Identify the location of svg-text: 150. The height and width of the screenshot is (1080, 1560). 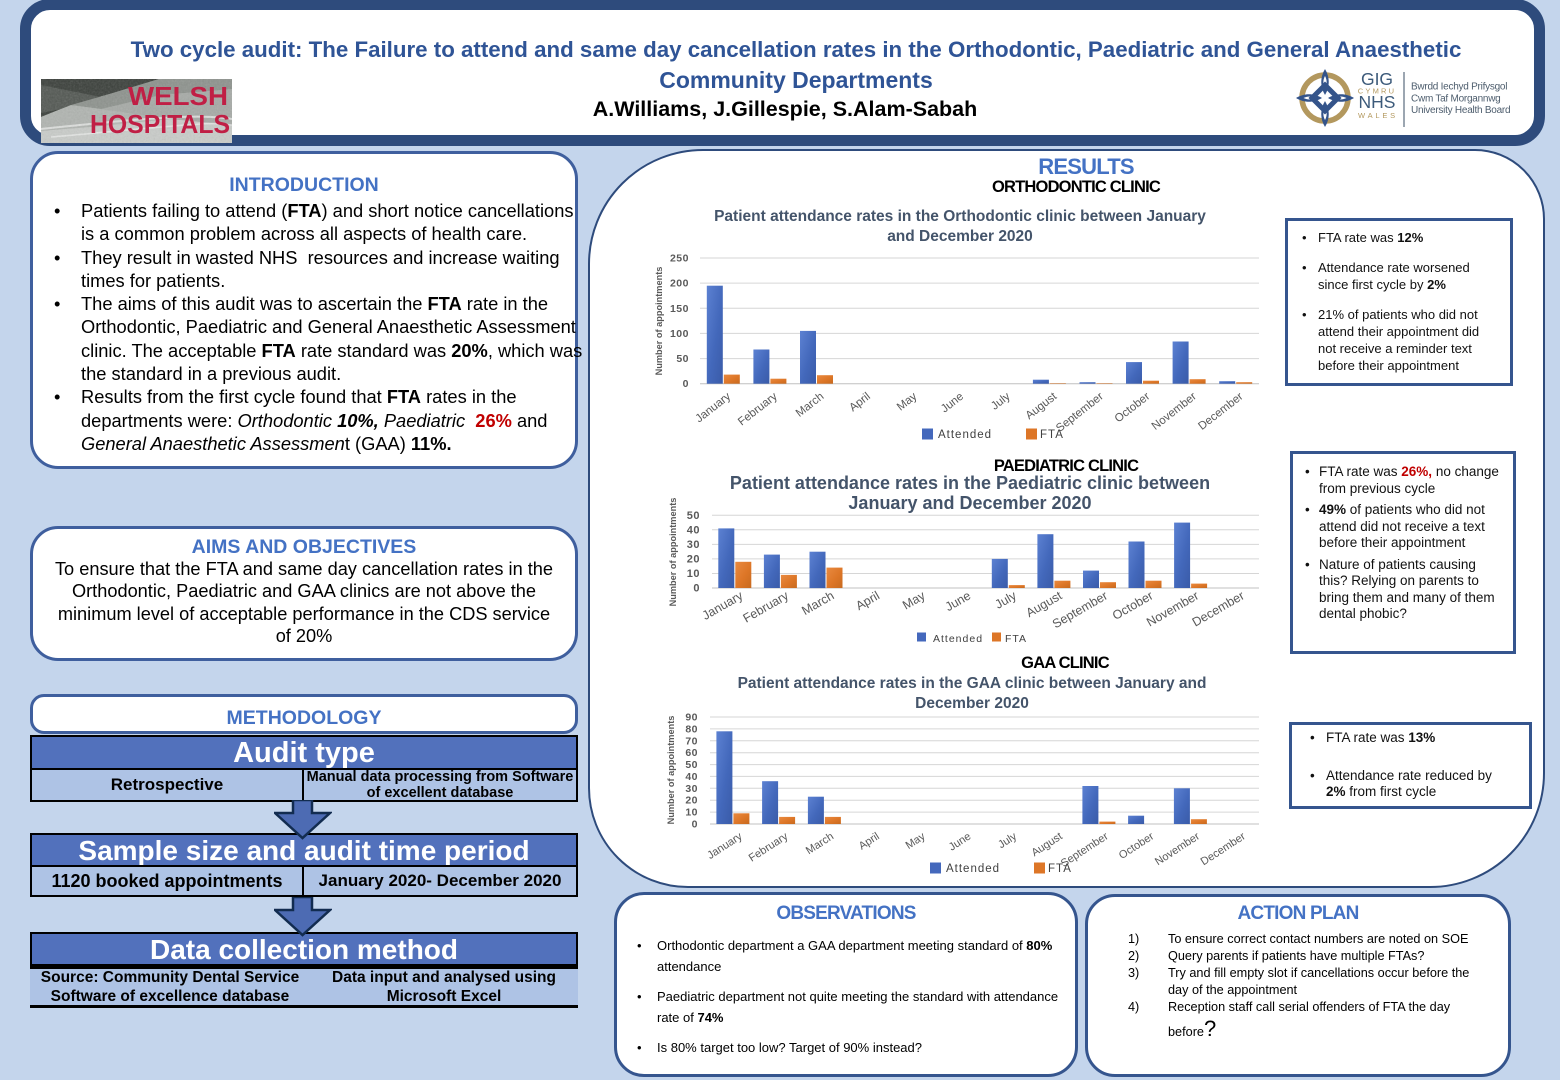
(679, 309).